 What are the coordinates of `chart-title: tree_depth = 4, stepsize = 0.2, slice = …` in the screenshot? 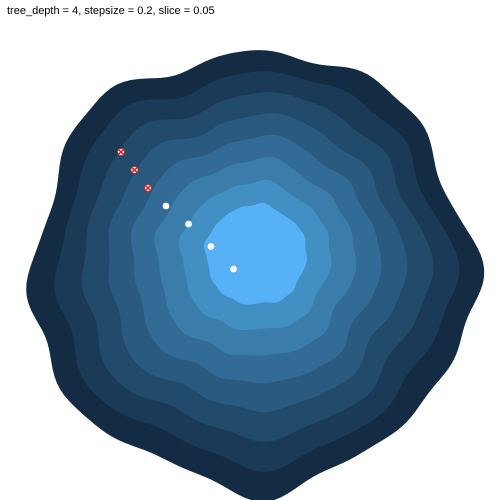 It's located at (111, 11).